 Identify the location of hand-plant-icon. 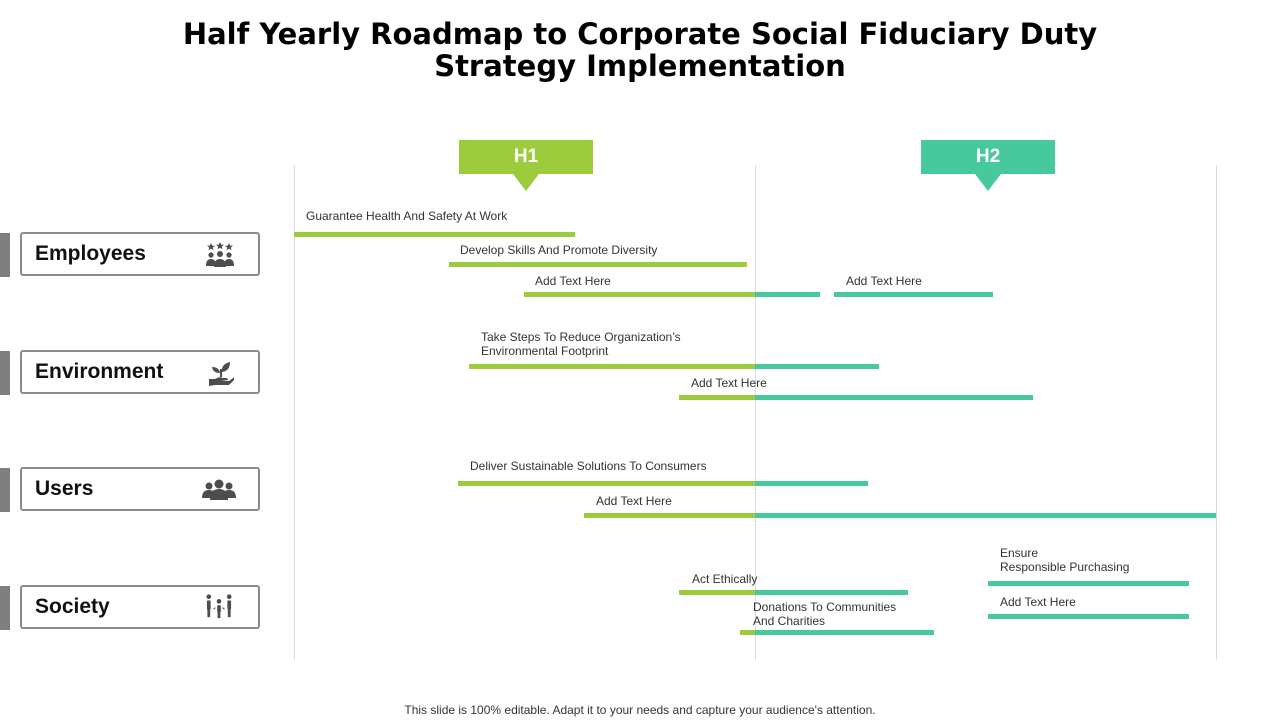
(221, 374).